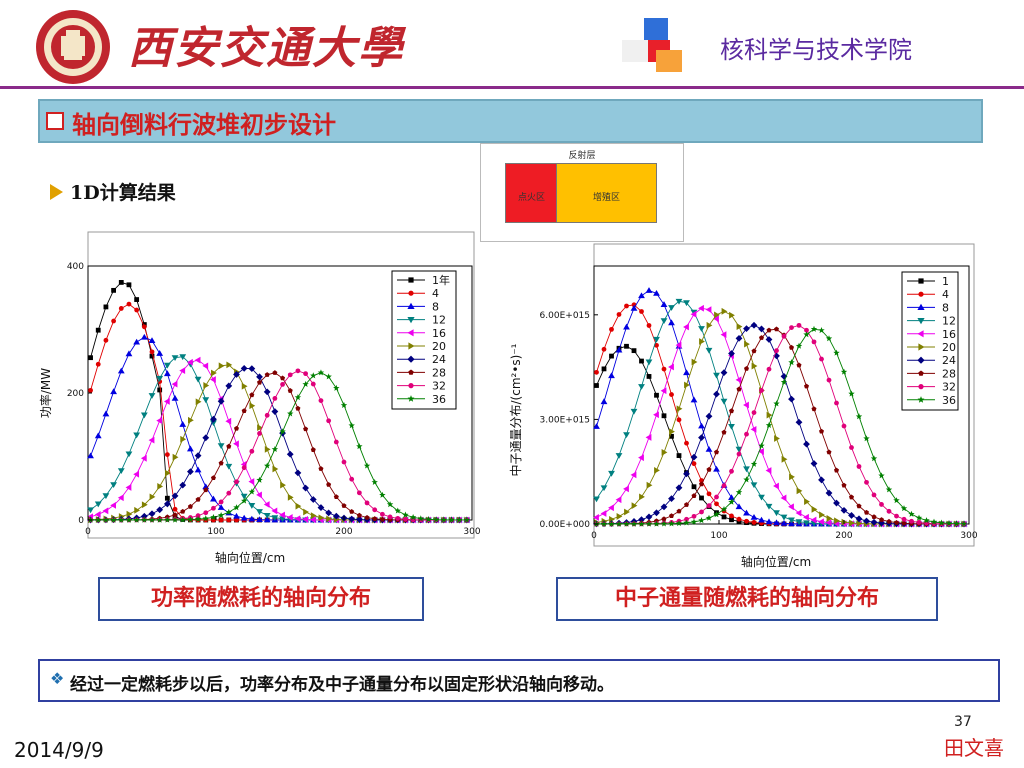  Describe the element at coordinates (949, 321) in the screenshot. I see `legend-label: 12` at that location.